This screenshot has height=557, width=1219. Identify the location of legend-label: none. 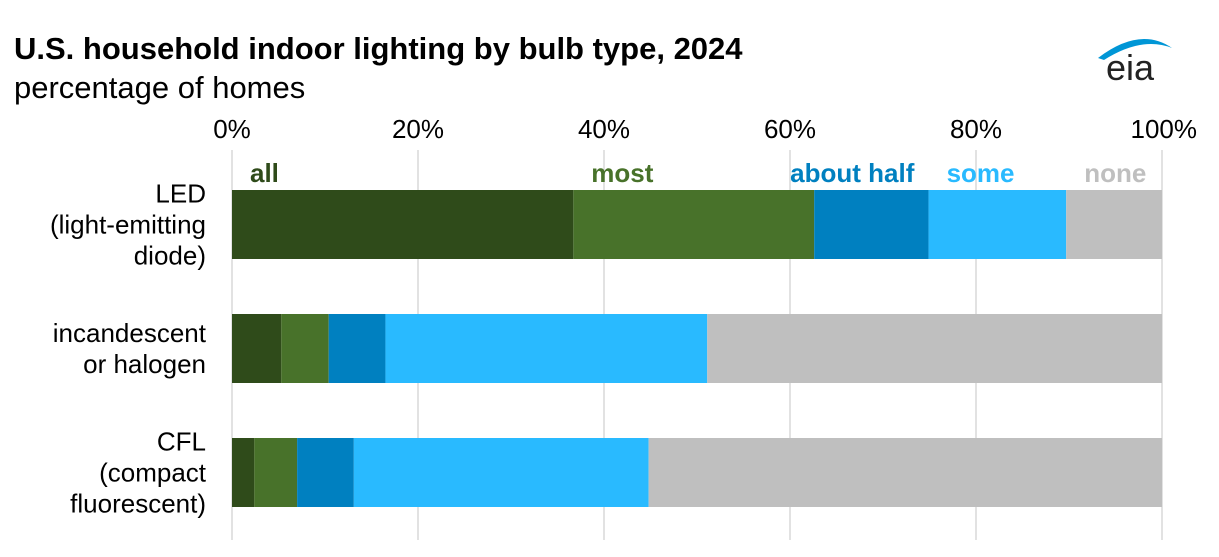
(1115, 173).